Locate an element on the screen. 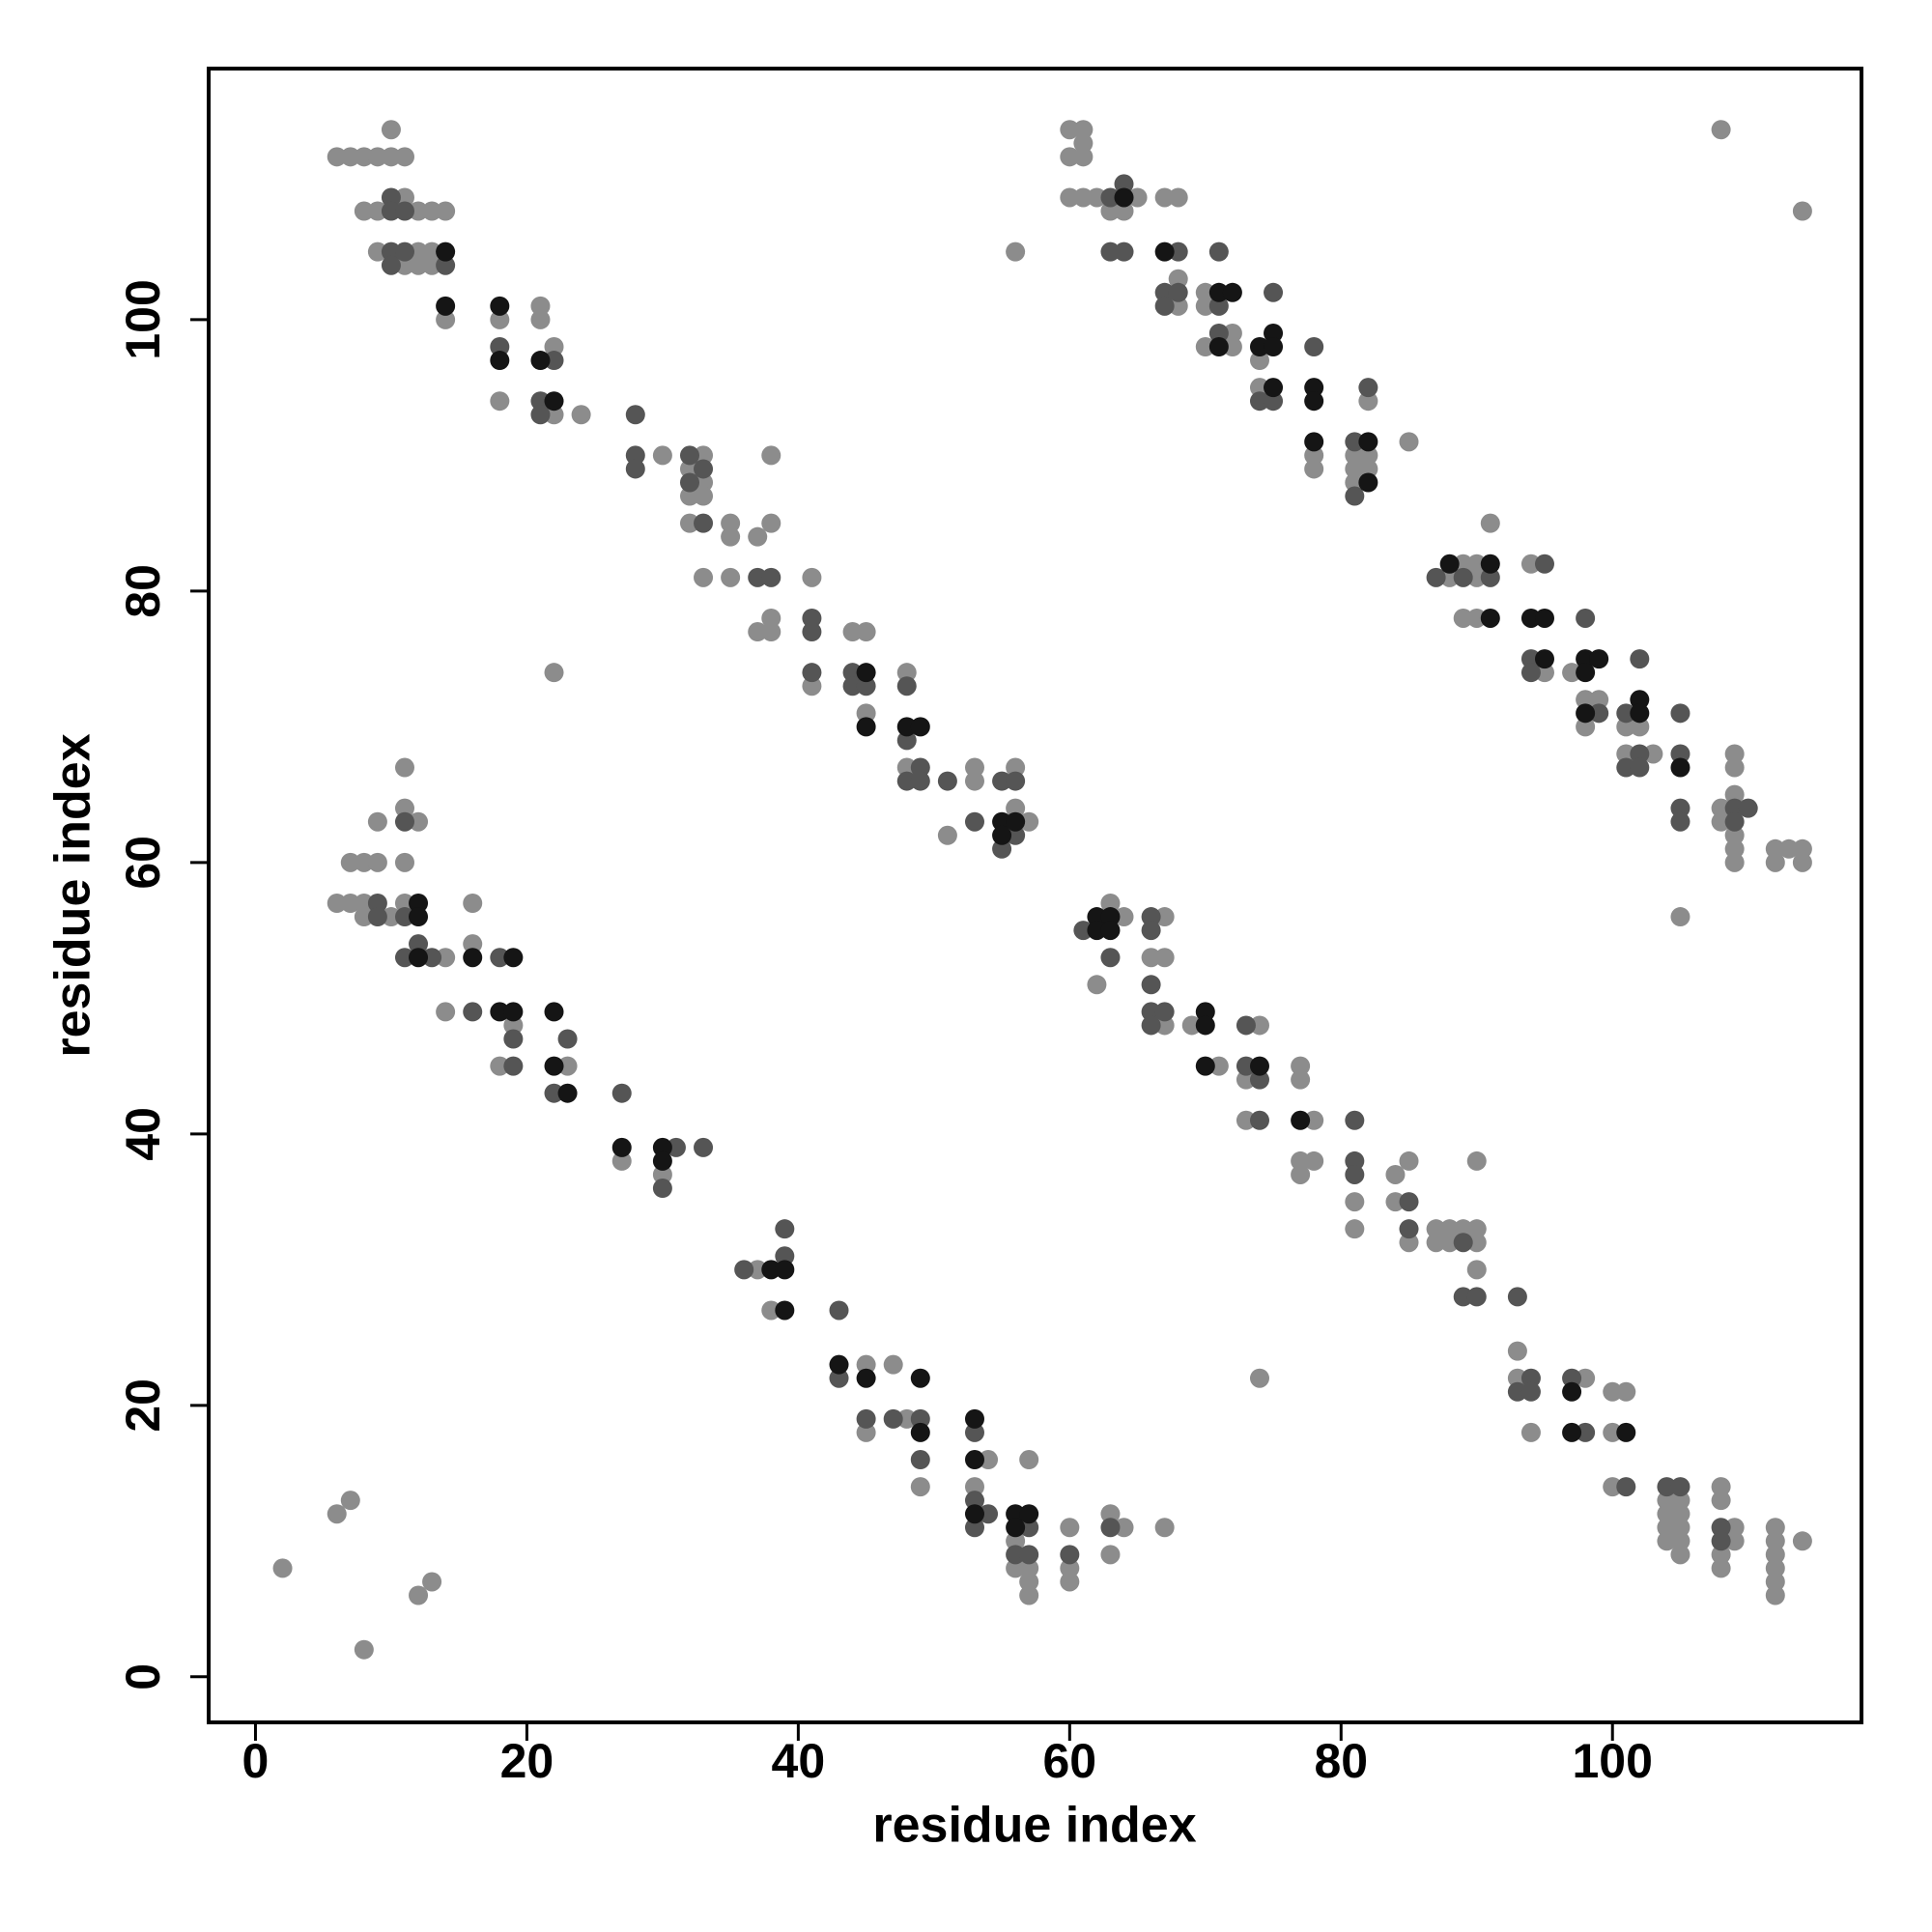  x-tick-label: 100 is located at coordinates (1613, 1761).